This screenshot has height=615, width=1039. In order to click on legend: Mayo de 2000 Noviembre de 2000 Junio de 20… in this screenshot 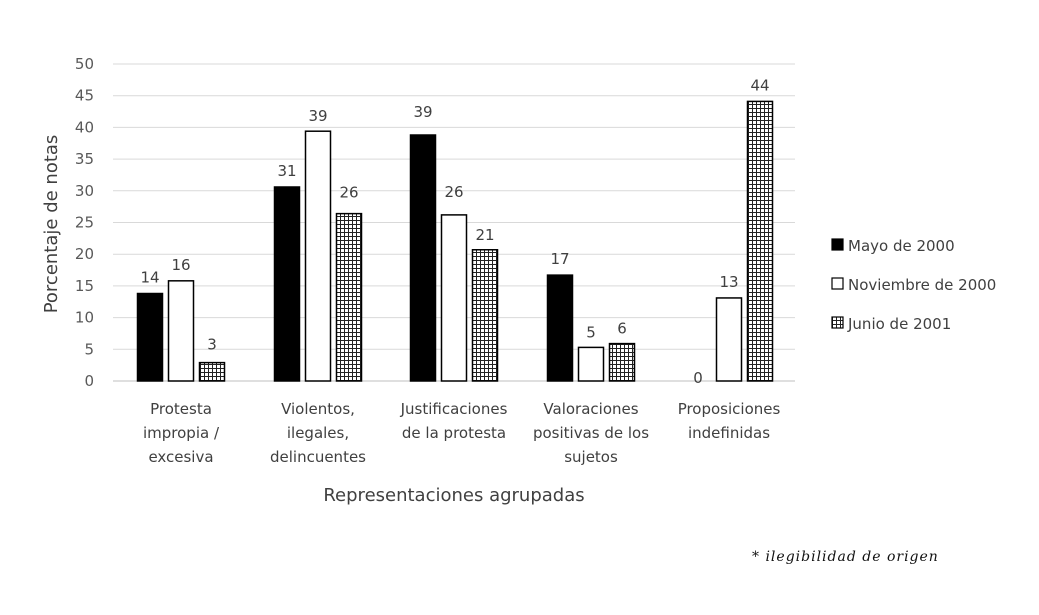, I will do `click(913, 285)`.